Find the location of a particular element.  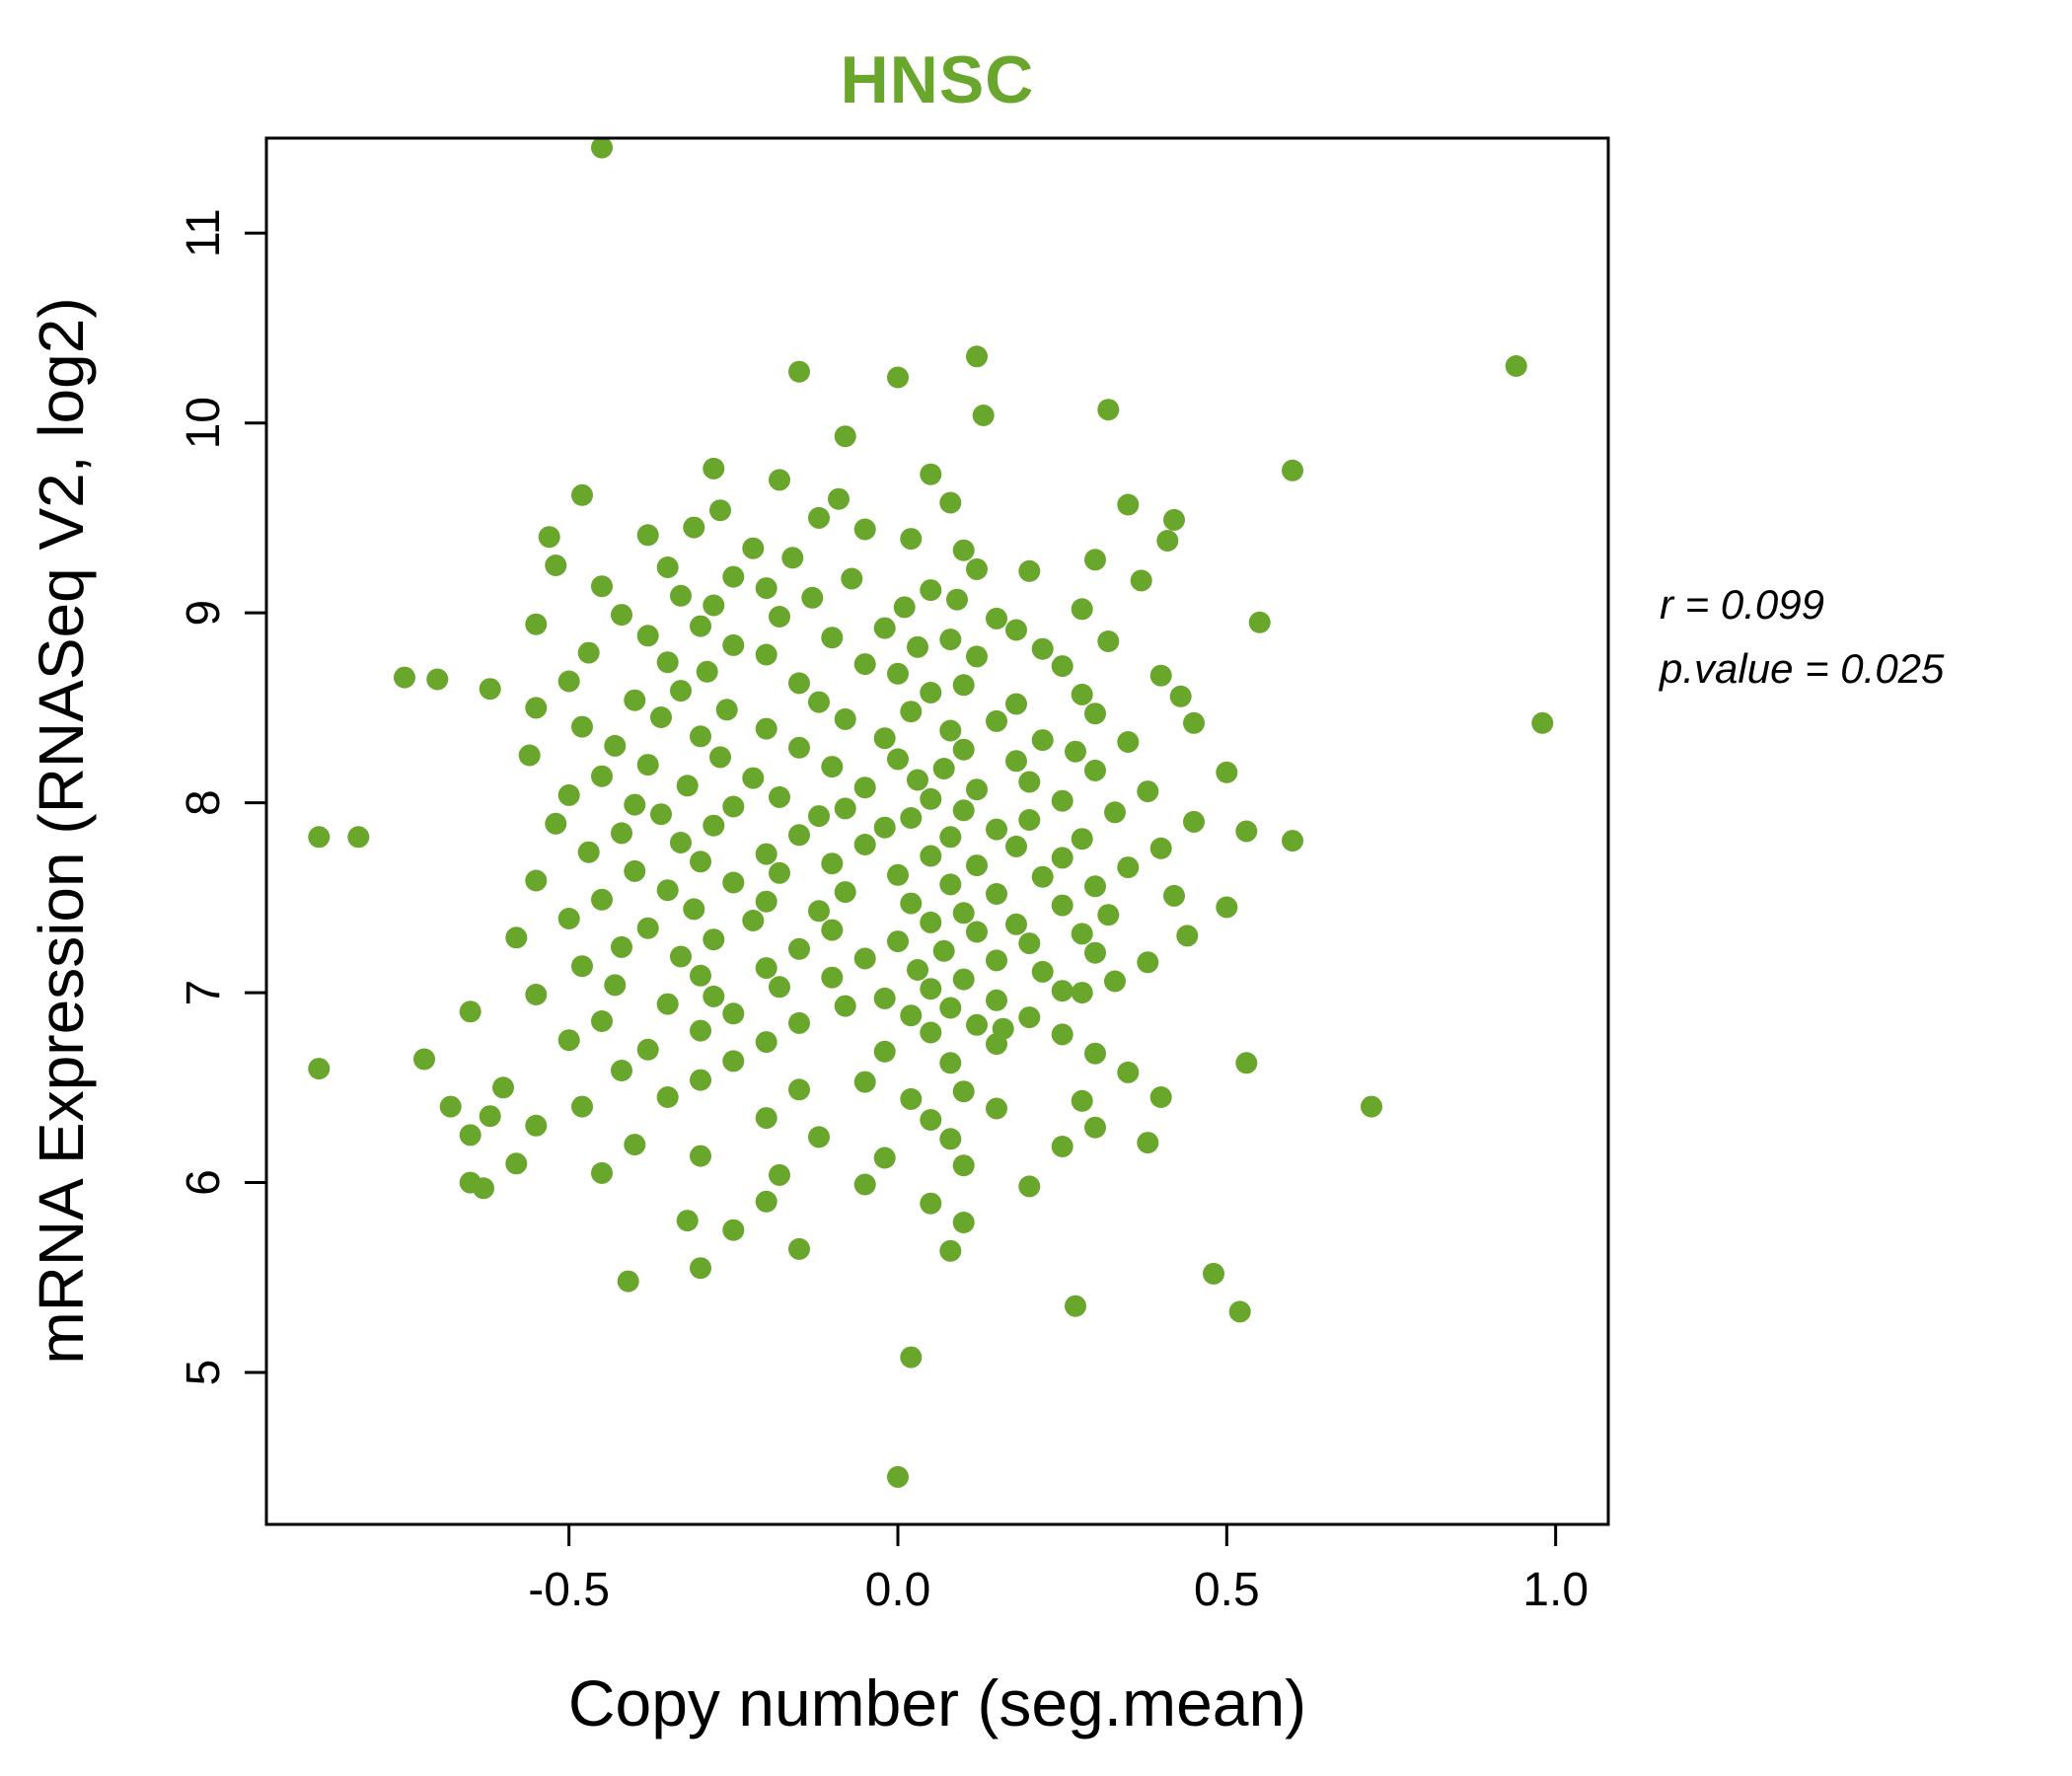

y-axis-title: mRNA Expression (RNASeq V2, log2) is located at coordinates (62, 831).